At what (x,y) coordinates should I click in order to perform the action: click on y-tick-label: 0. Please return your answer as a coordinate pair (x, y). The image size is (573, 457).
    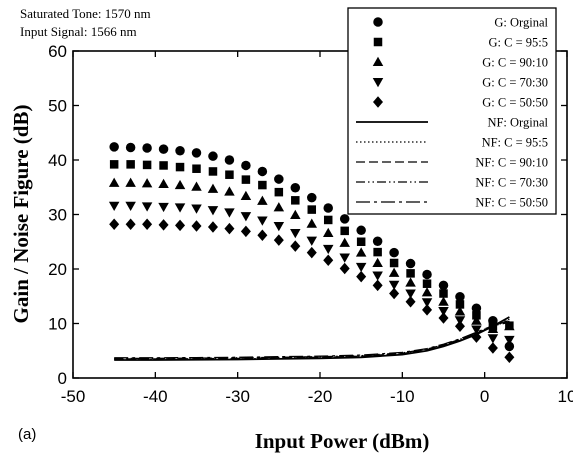
    Looking at the image, I should click on (62, 378).